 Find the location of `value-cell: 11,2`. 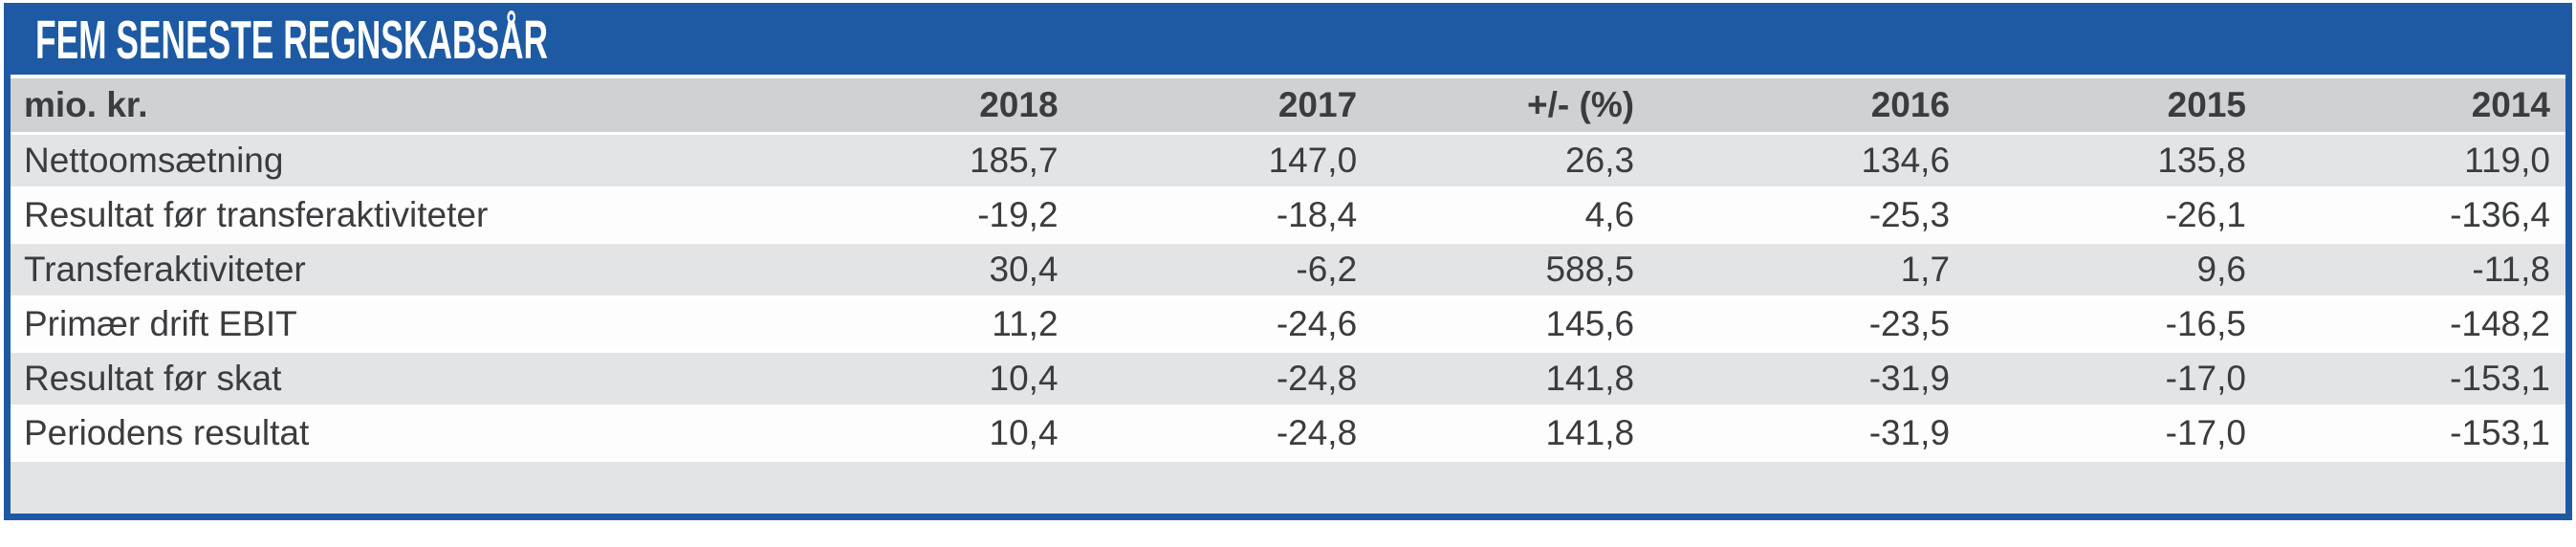

value-cell: 11,2 is located at coordinates (923, 323).